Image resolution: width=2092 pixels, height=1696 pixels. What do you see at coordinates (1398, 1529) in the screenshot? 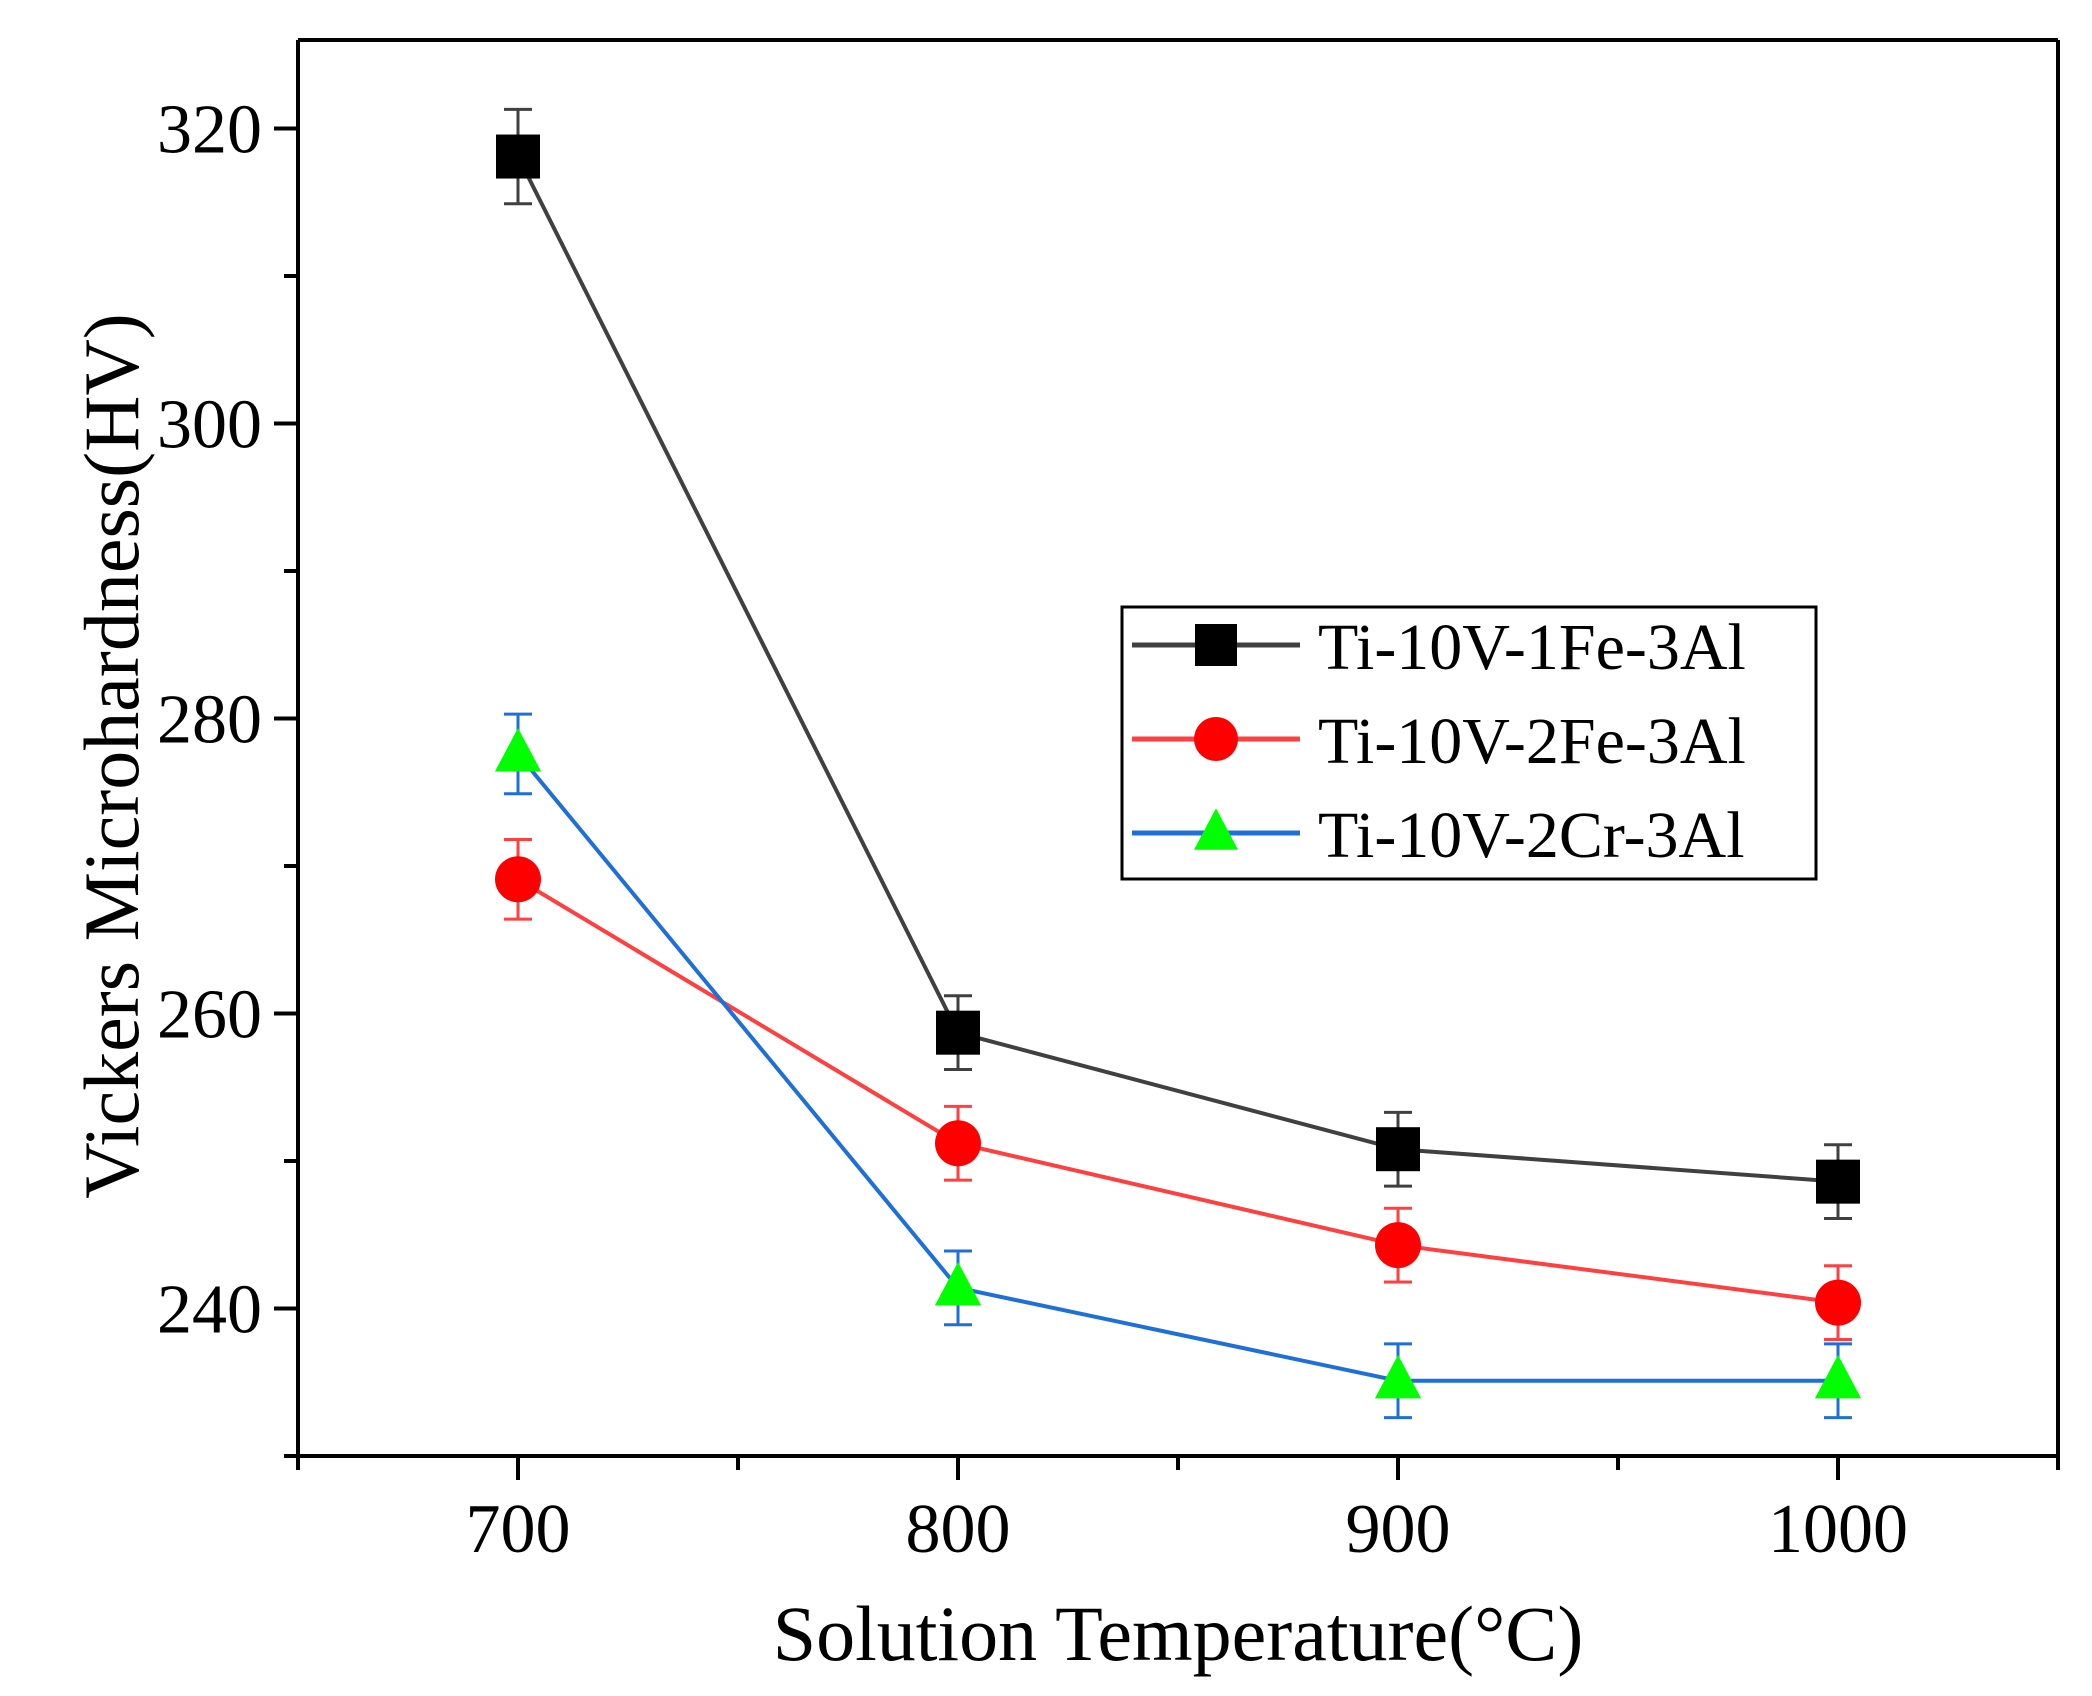
I see `x-tick-label-2: 900` at bounding box center [1398, 1529].